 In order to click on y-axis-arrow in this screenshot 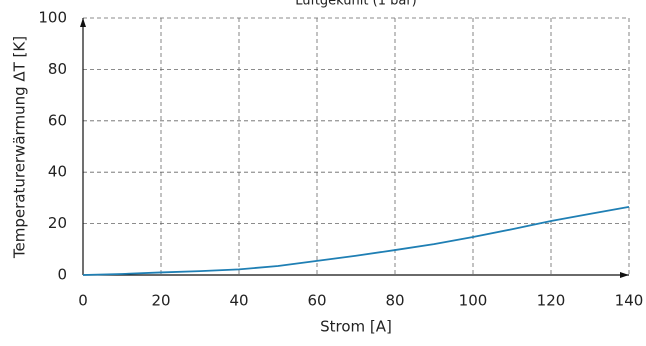, I will do `click(83, 22)`.